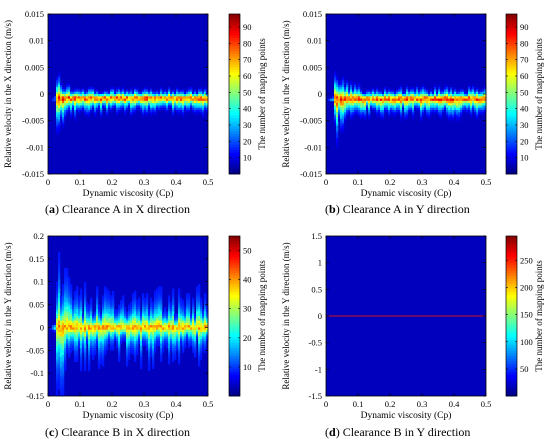 This screenshot has height=444, width=550. I want to click on colorbar-tick-label: 200, so click(526, 288).